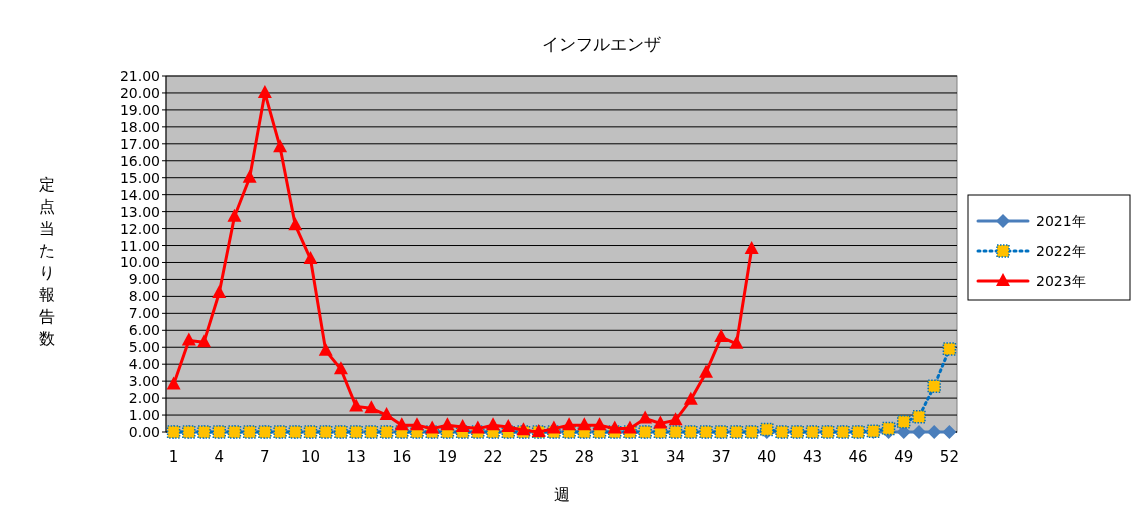 Image resolution: width=1135 pixels, height=523 pixels. Describe the element at coordinates (139, 245) in the screenshot. I see `y-tick-label: 11.00` at that location.